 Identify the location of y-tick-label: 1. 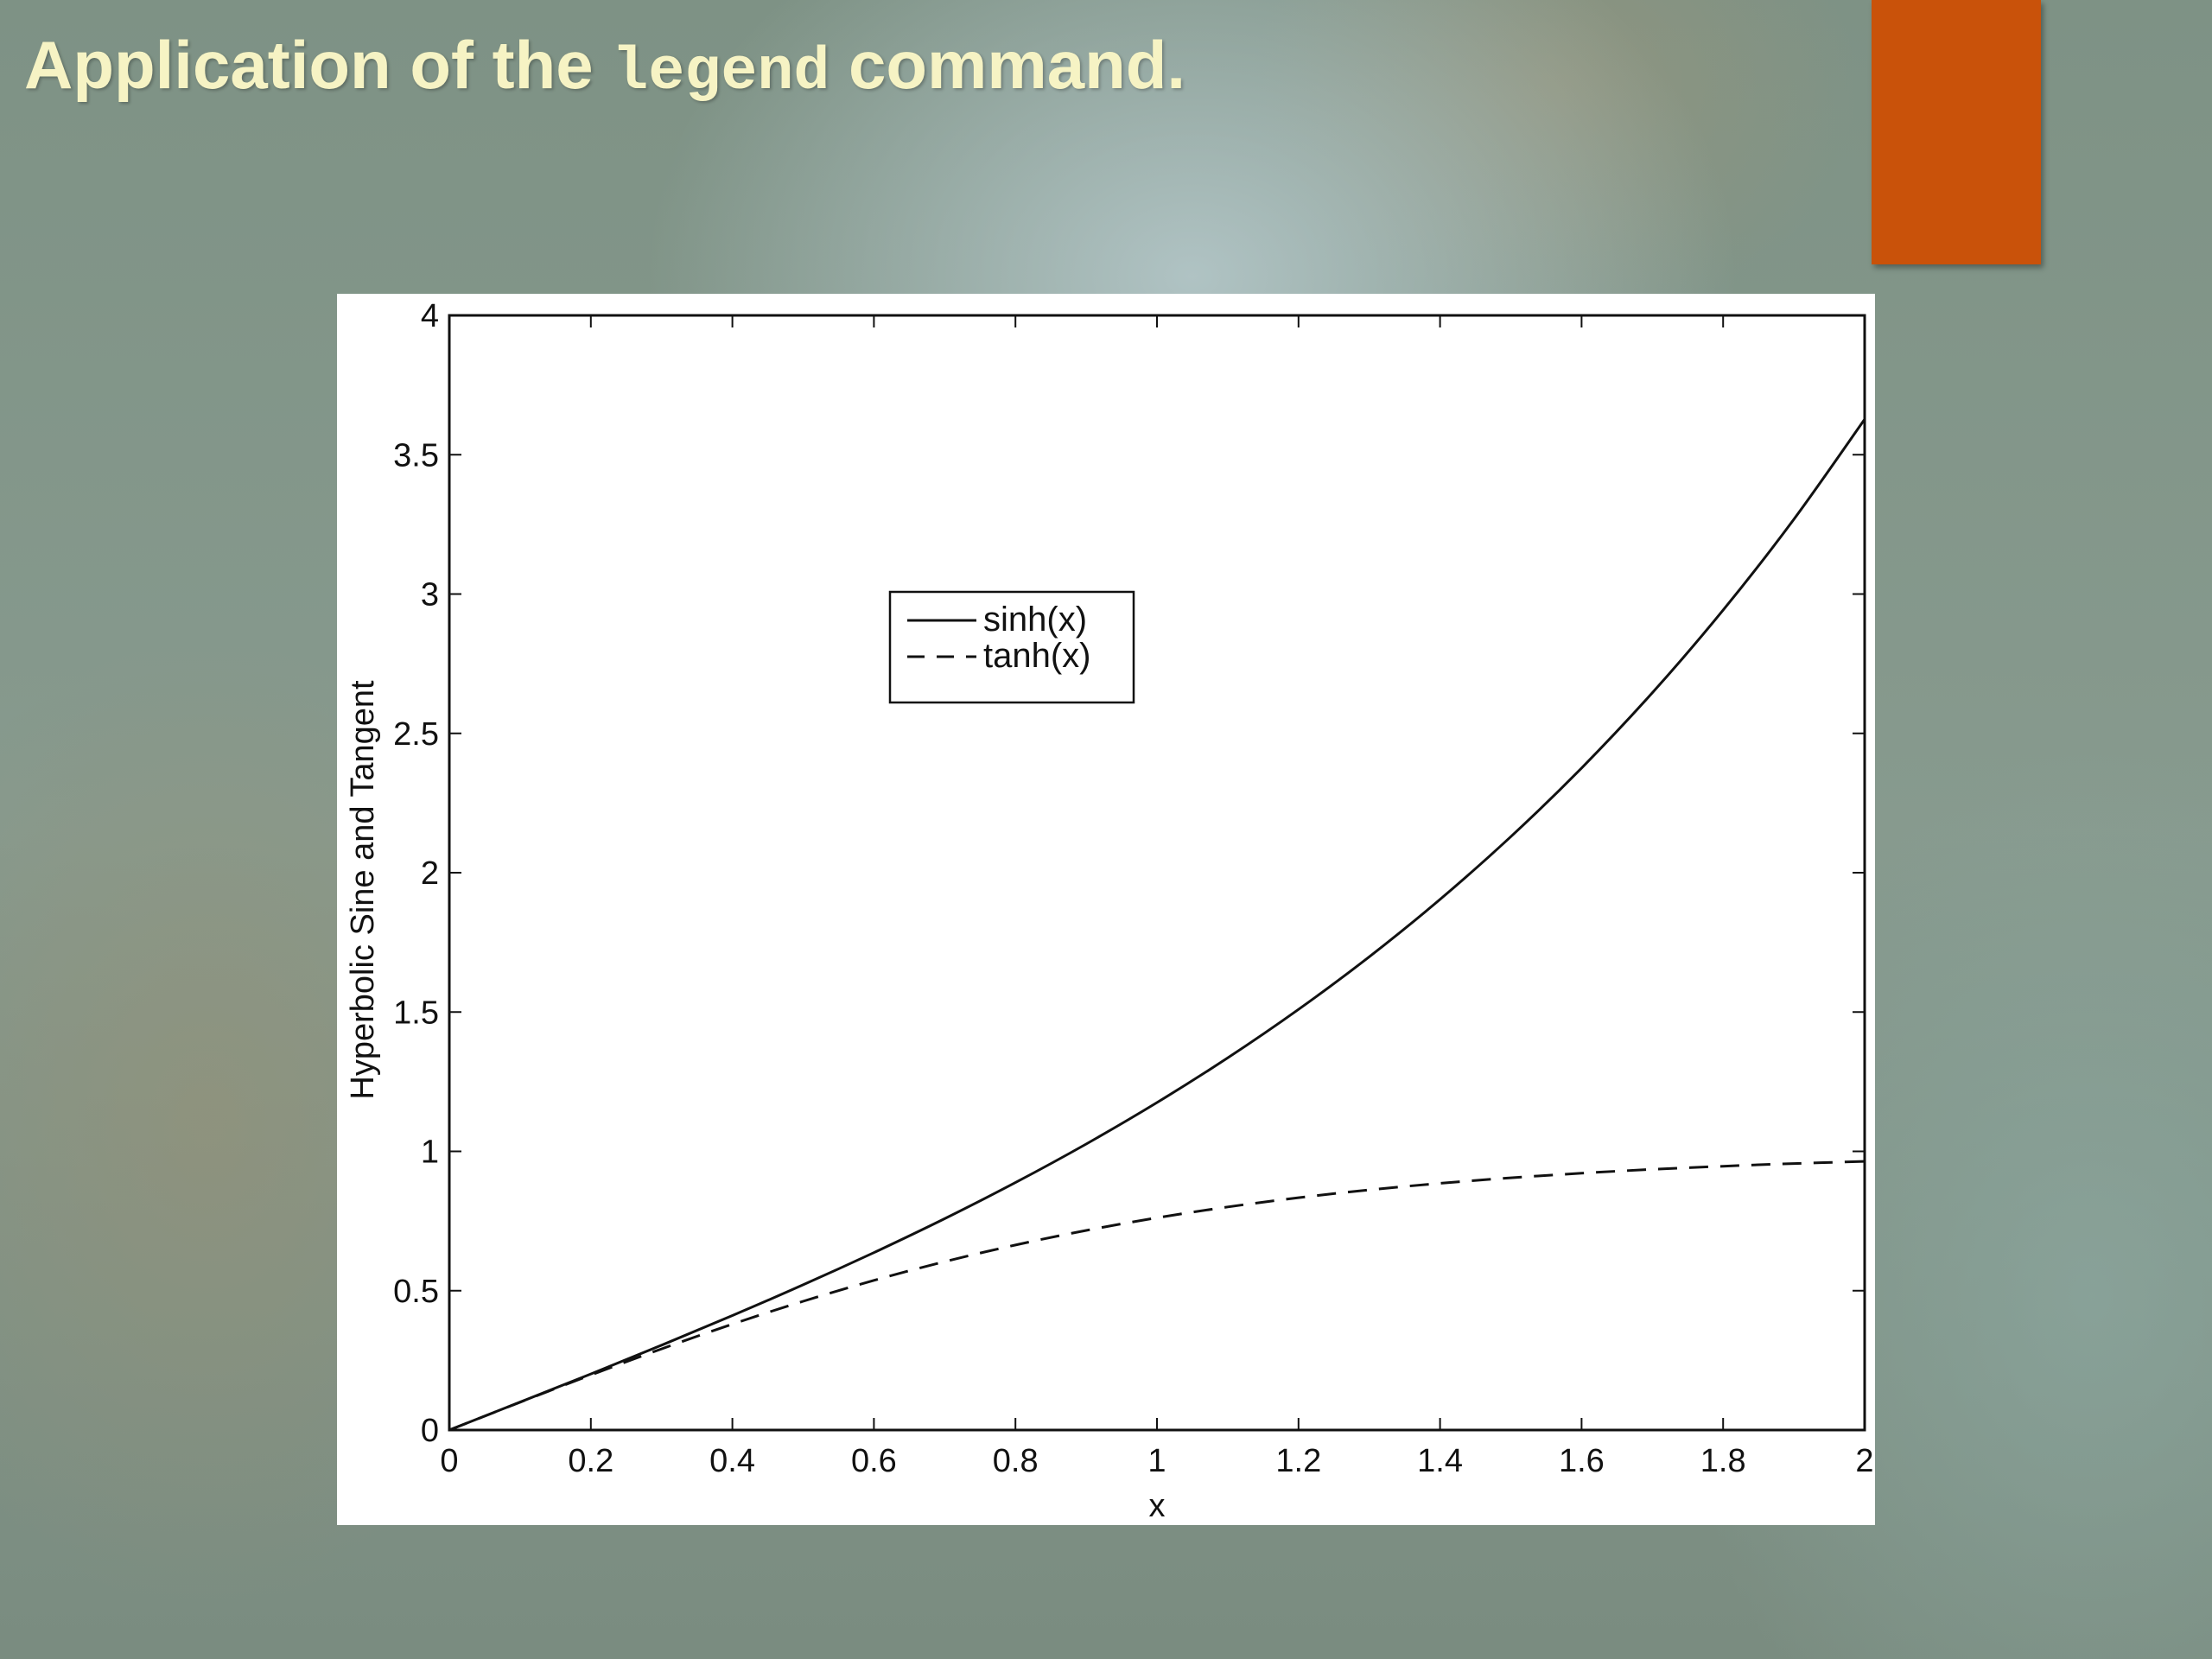
(430, 1153).